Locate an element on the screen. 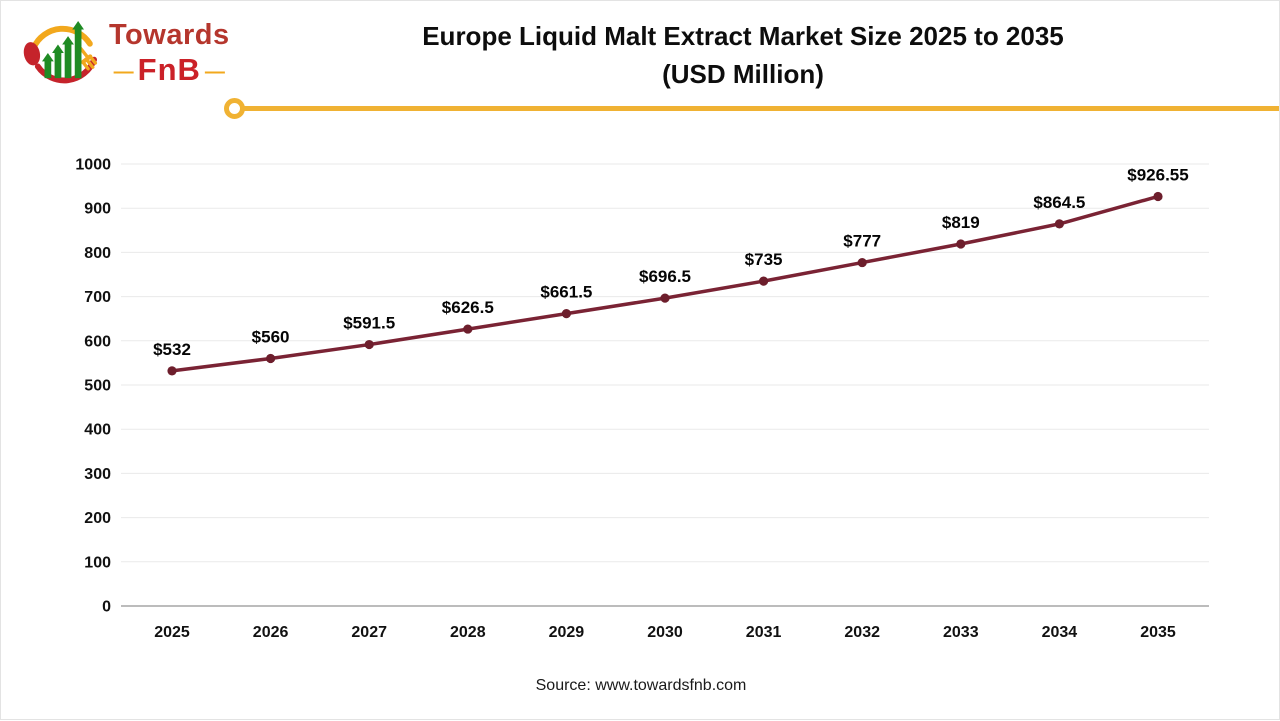 The width and height of the screenshot is (1280, 721). data-label-2035: $926.55 is located at coordinates (1157, 174).